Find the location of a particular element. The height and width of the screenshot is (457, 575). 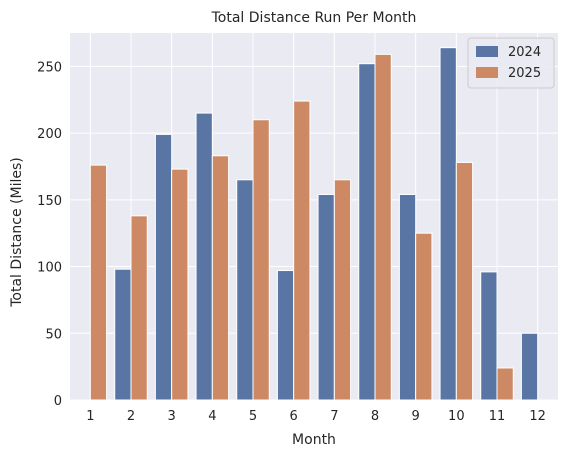

legend: 2024 2025 is located at coordinates (511, 63).